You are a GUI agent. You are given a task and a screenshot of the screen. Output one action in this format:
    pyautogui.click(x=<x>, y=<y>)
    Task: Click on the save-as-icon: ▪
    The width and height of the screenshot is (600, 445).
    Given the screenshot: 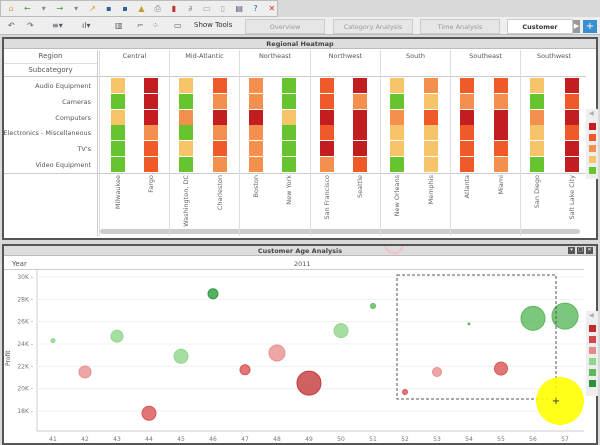 What is the action you would take?
    pyautogui.click(x=125, y=8)
    